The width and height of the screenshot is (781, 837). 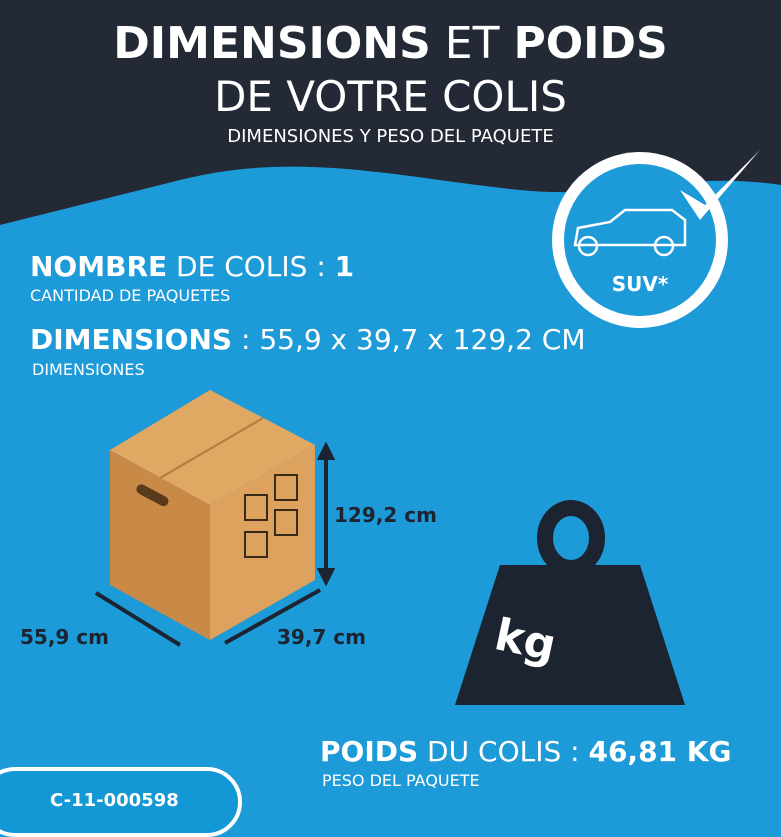 What do you see at coordinates (114, 800) in the screenshot?
I see `reference-code: C-11-000598` at bounding box center [114, 800].